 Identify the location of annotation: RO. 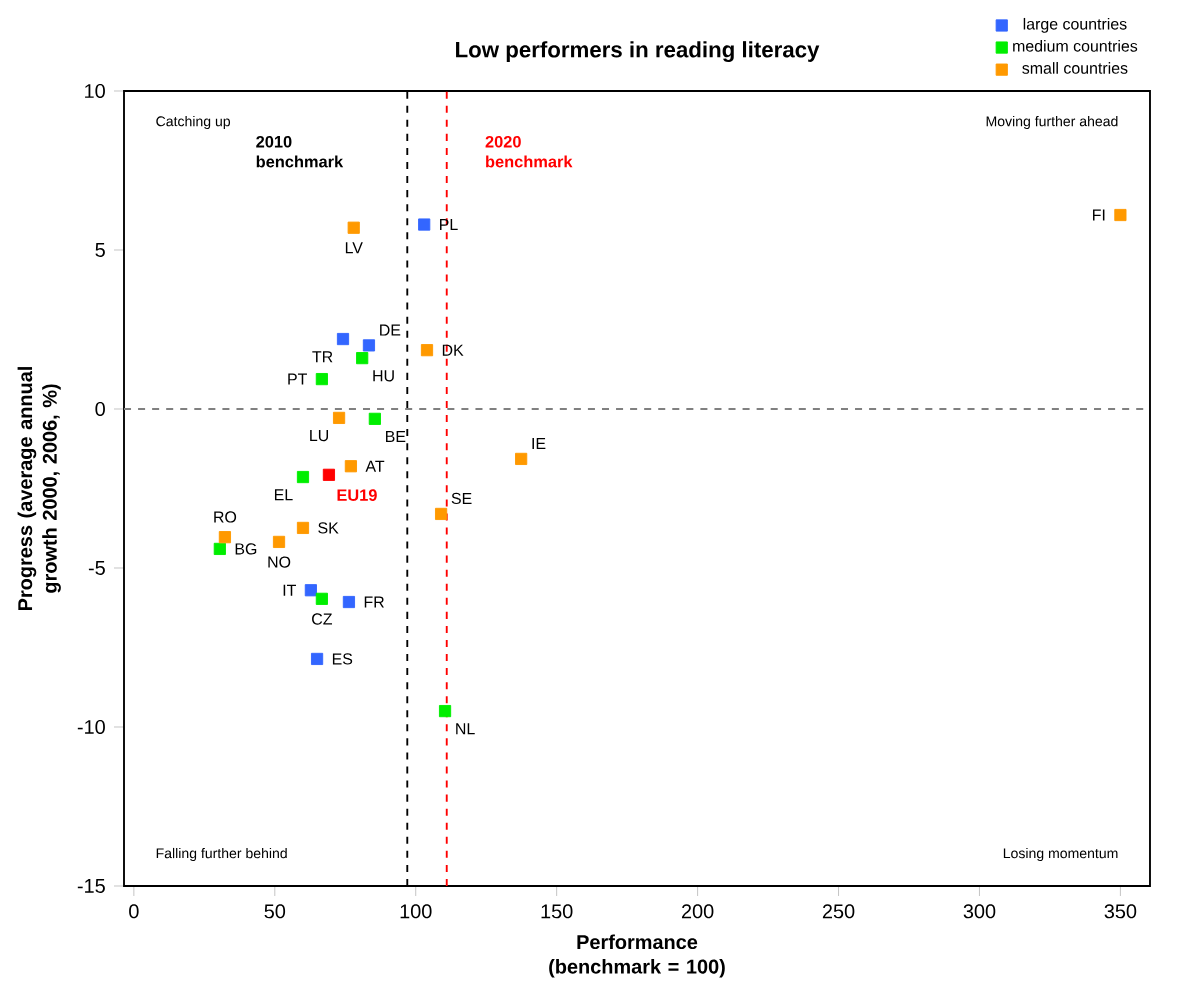
(225, 517).